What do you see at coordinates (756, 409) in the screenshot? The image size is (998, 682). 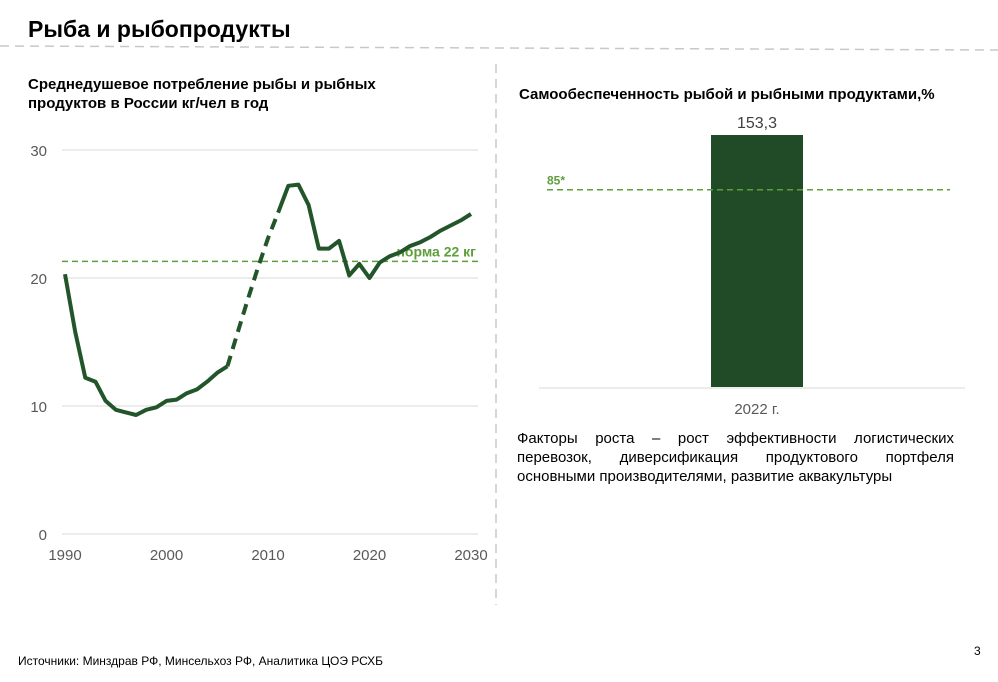 I see `bar-category-label: 2022 г.` at bounding box center [756, 409].